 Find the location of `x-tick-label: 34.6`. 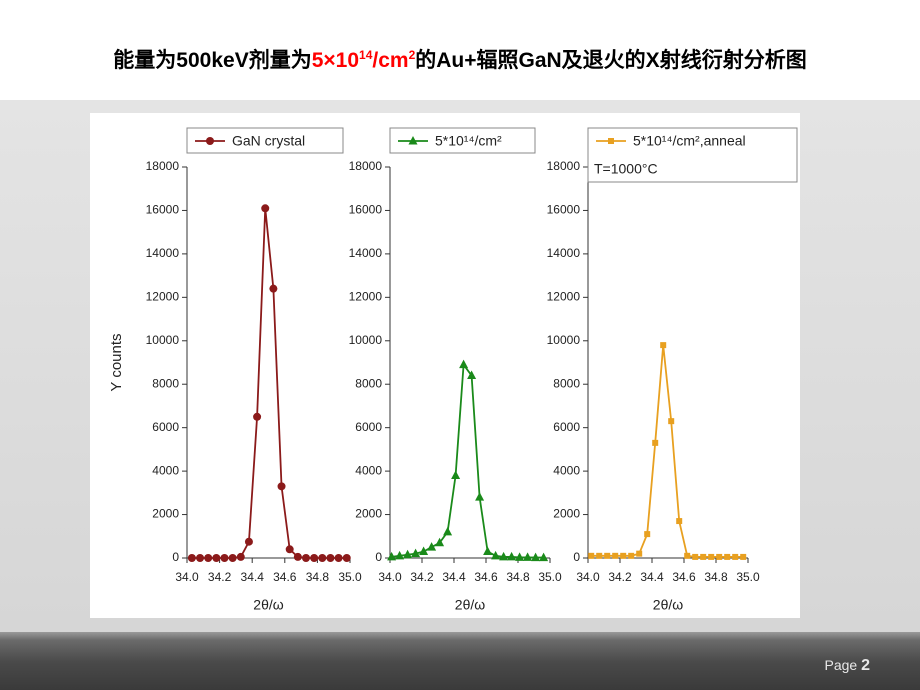

x-tick-label: 34.6 is located at coordinates (684, 577).